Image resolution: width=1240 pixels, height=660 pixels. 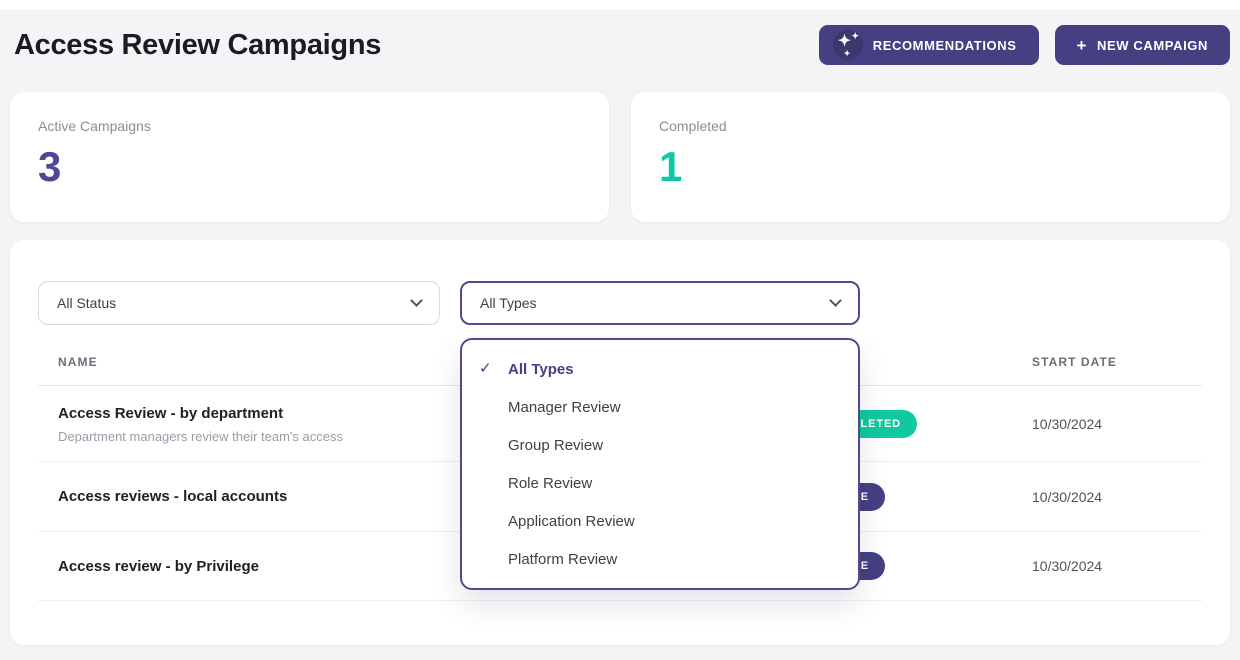 What do you see at coordinates (171, 413) in the screenshot?
I see `campaign-name: Access Review - by department` at bounding box center [171, 413].